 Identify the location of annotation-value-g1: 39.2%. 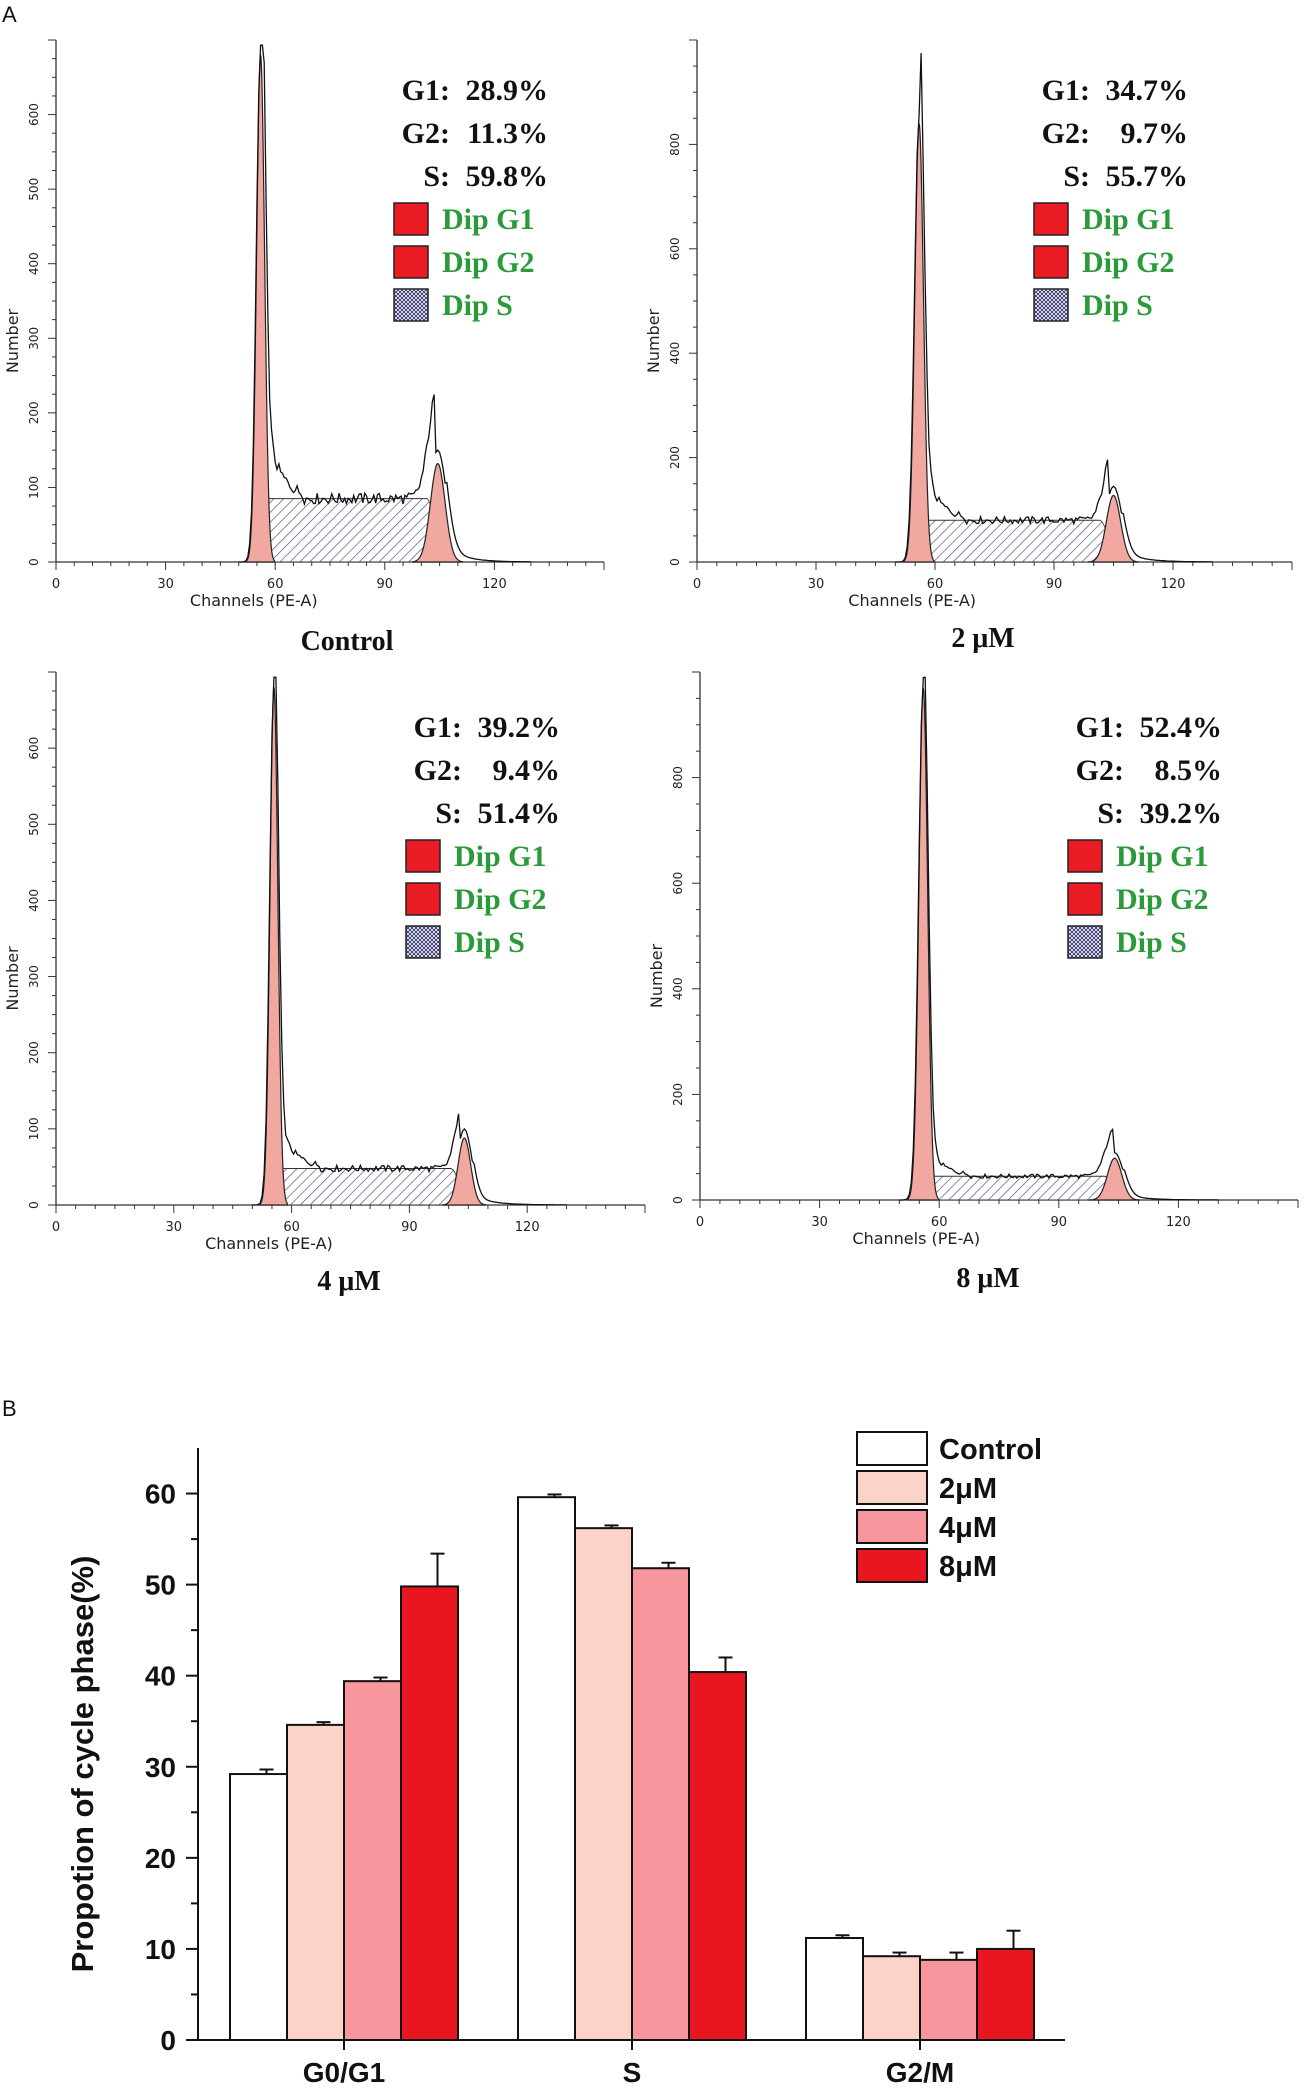
(519, 727).